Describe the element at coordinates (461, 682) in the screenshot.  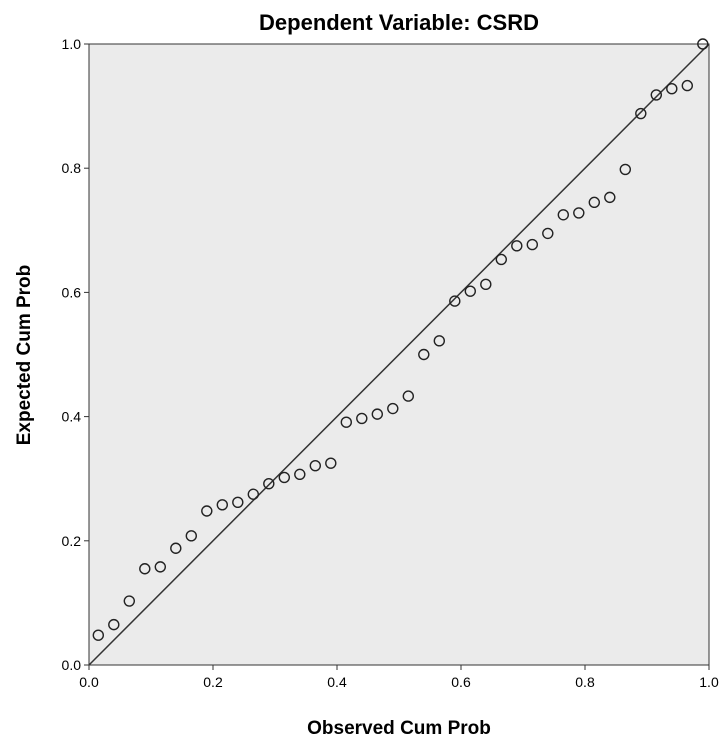
I see `x-tick-label: 0.6` at that location.